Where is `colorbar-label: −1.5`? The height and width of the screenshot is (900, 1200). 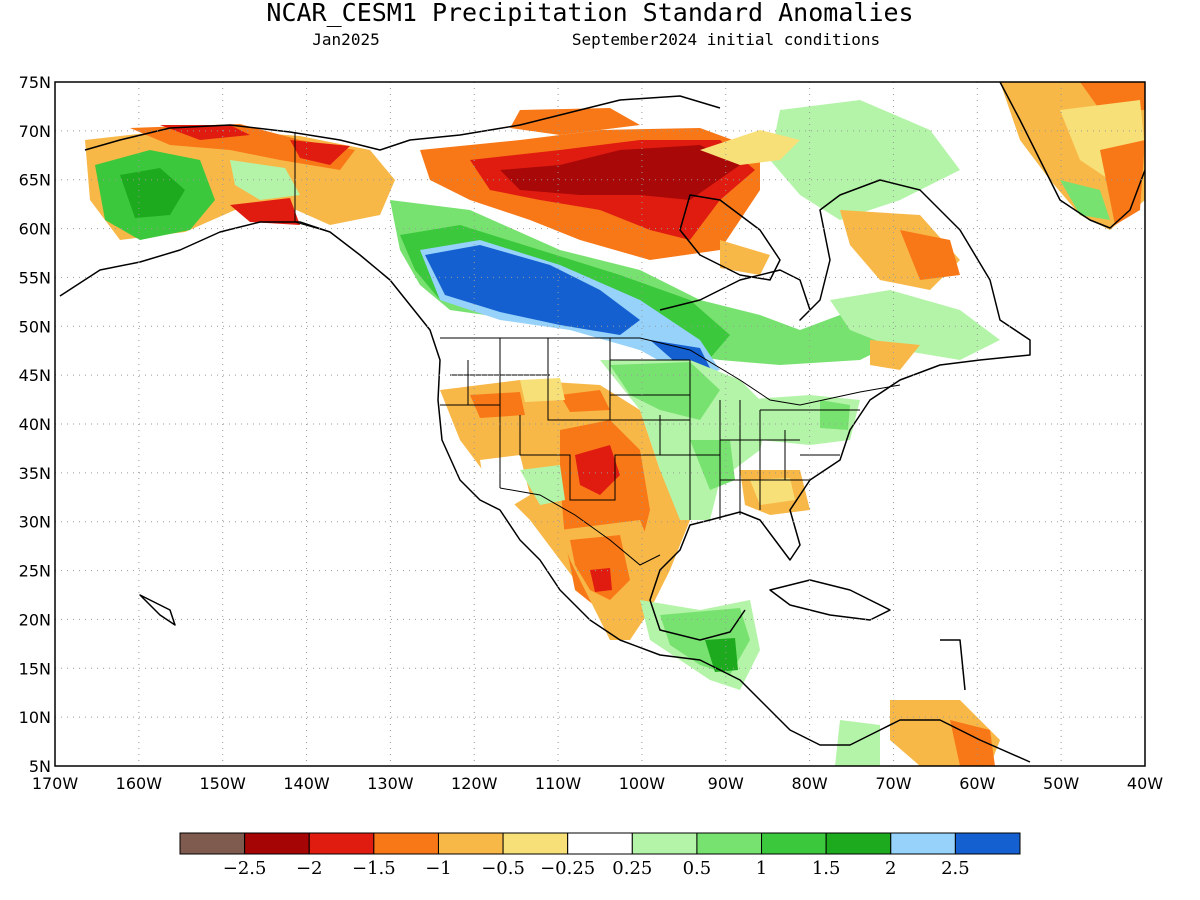
colorbar-label: −1.5 is located at coordinates (374, 868).